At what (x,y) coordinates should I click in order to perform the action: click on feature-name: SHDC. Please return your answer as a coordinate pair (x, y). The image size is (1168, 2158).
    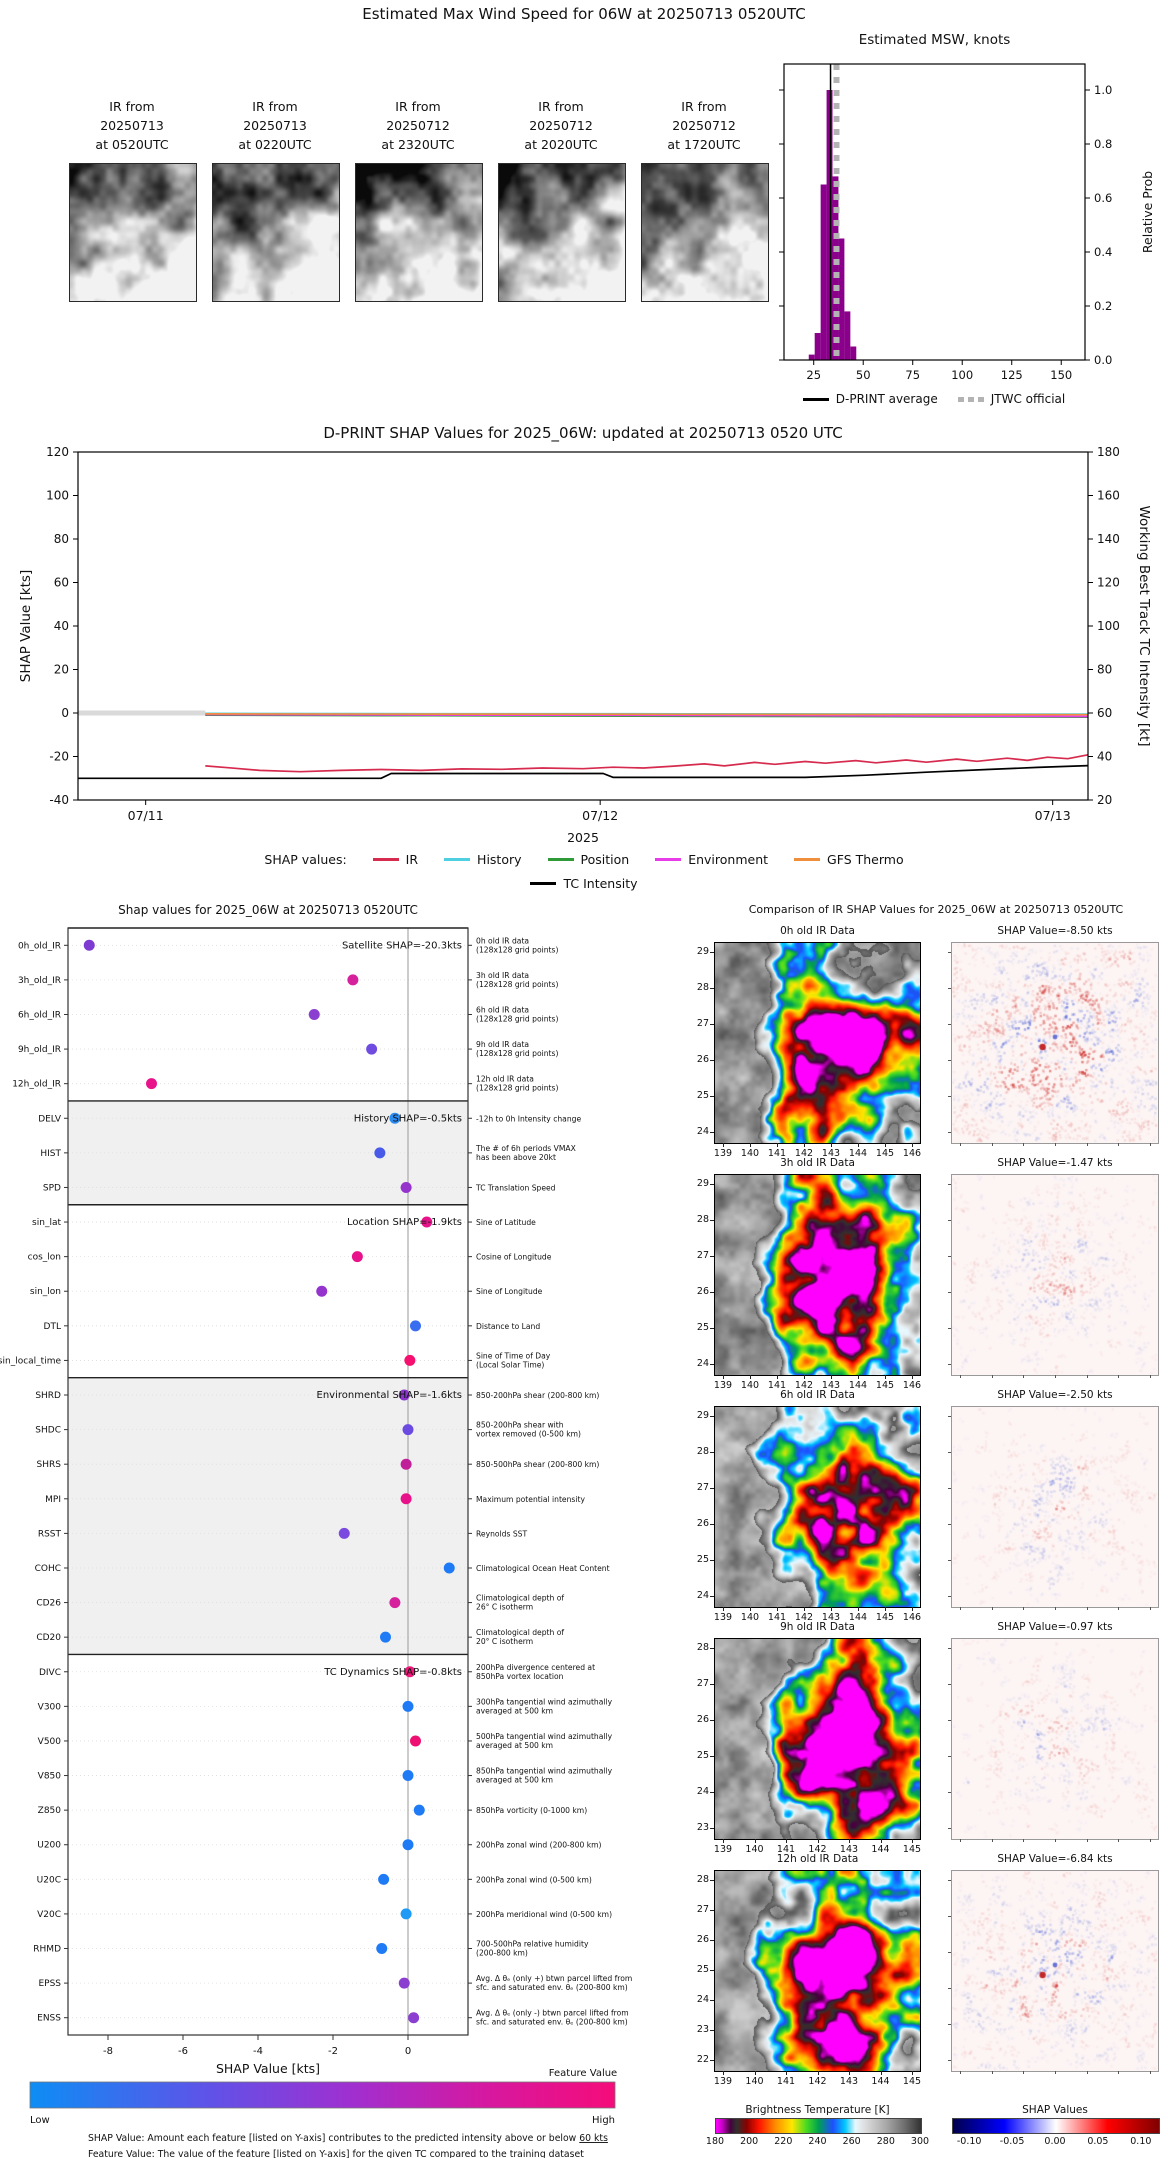
    Looking at the image, I should click on (48, 1431).